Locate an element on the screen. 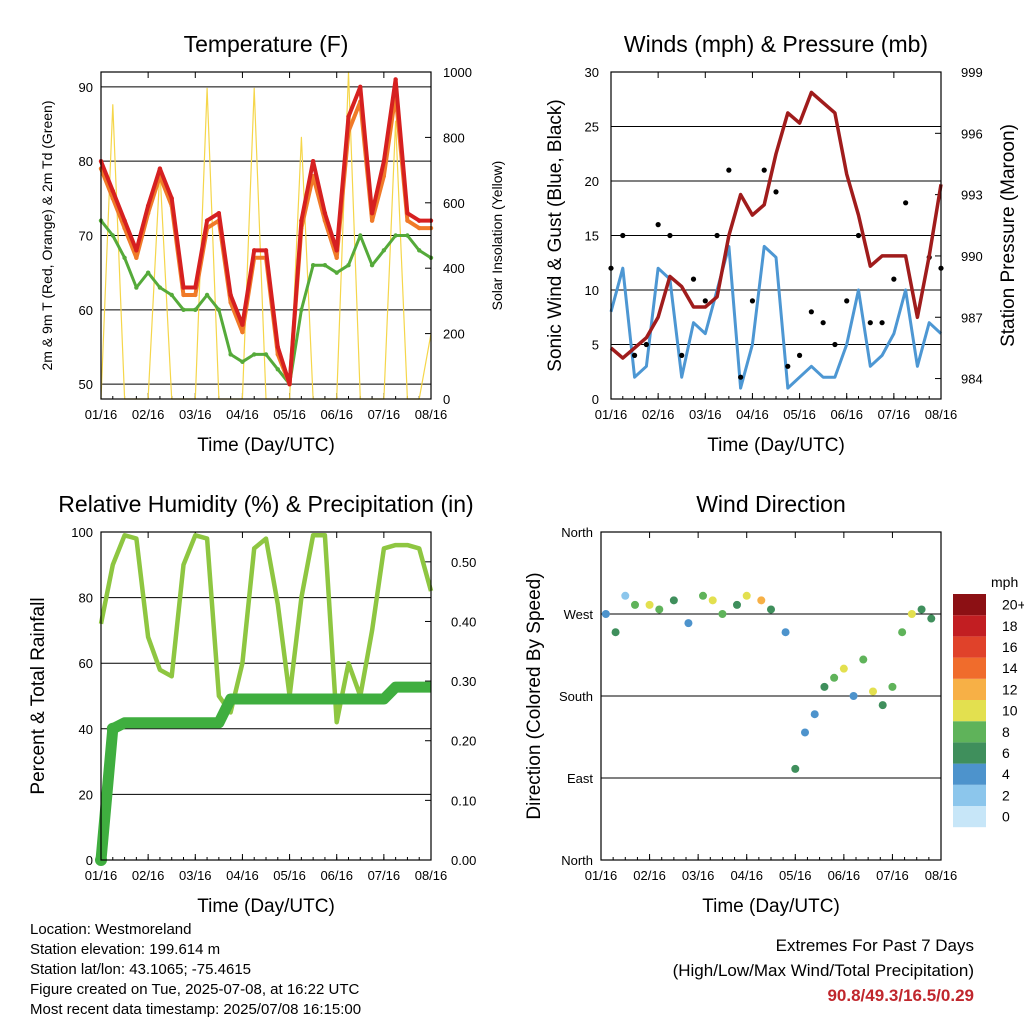  y2-tick-label: 993 is located at coordinates (972, 195).